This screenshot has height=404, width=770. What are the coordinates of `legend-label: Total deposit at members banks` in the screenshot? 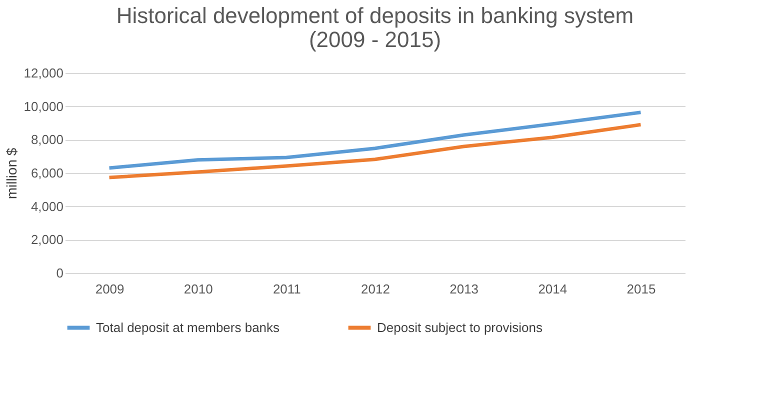 It's located at (188, 327).